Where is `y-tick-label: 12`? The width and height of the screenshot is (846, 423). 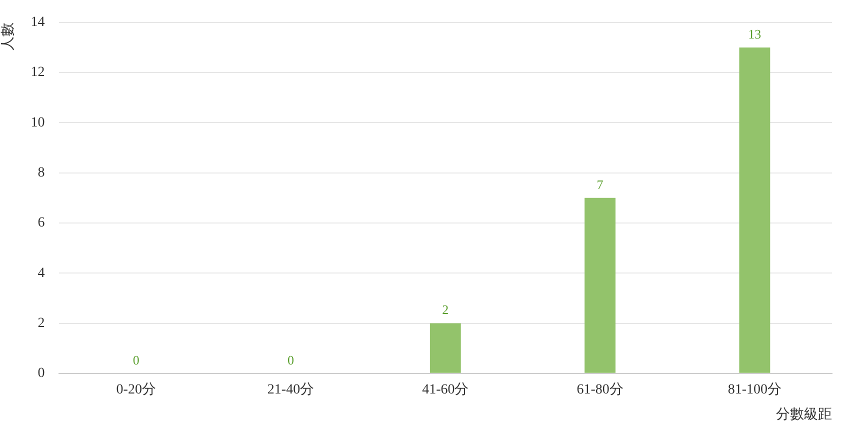
y-tick-label: 12 is located at coordinates (37, 72).